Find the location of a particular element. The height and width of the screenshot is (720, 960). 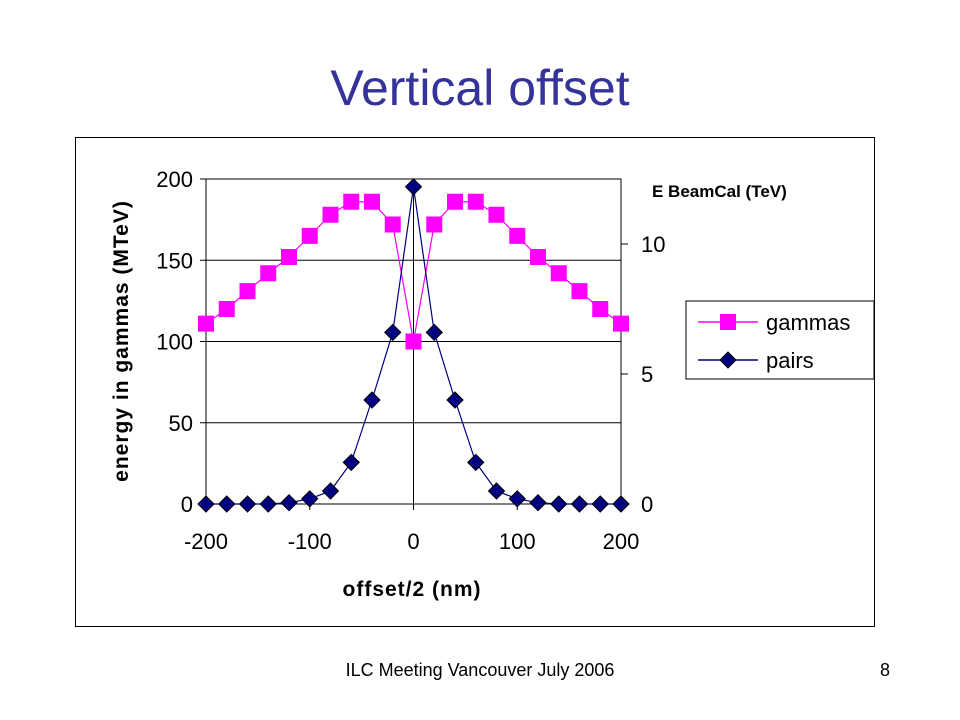

slide-title: Vertical offset is located at coordinates (480, 88).